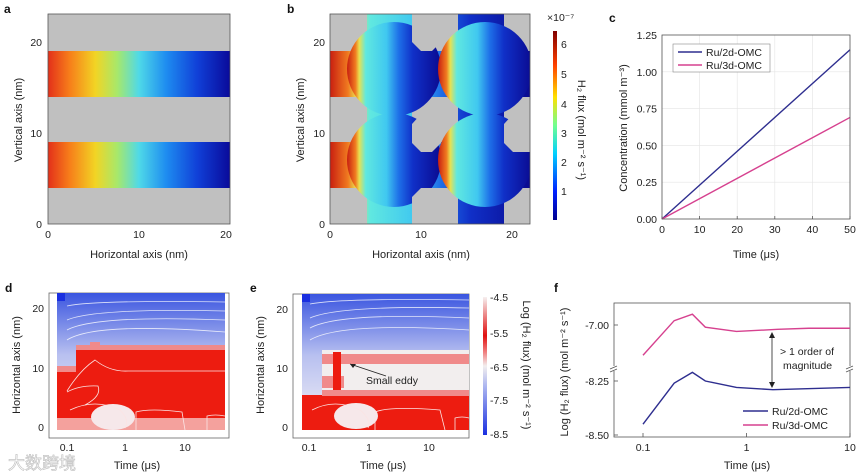 The image size is (865, 476). Describe the element at coordinates (597, 382) in the screenshot. I see `y-tick-label: -8.25` at that location.